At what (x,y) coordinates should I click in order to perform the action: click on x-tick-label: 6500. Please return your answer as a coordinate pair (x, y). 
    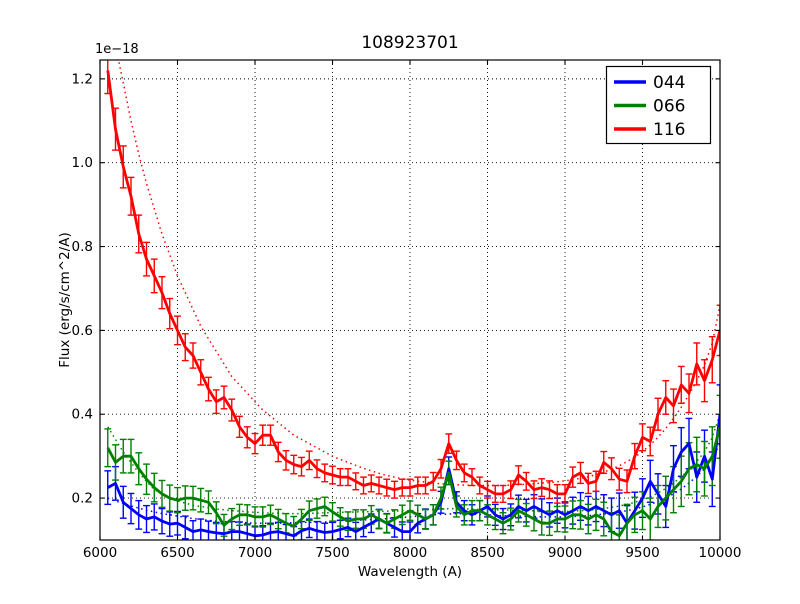
    Looking at the image, I should click on (177, 553).